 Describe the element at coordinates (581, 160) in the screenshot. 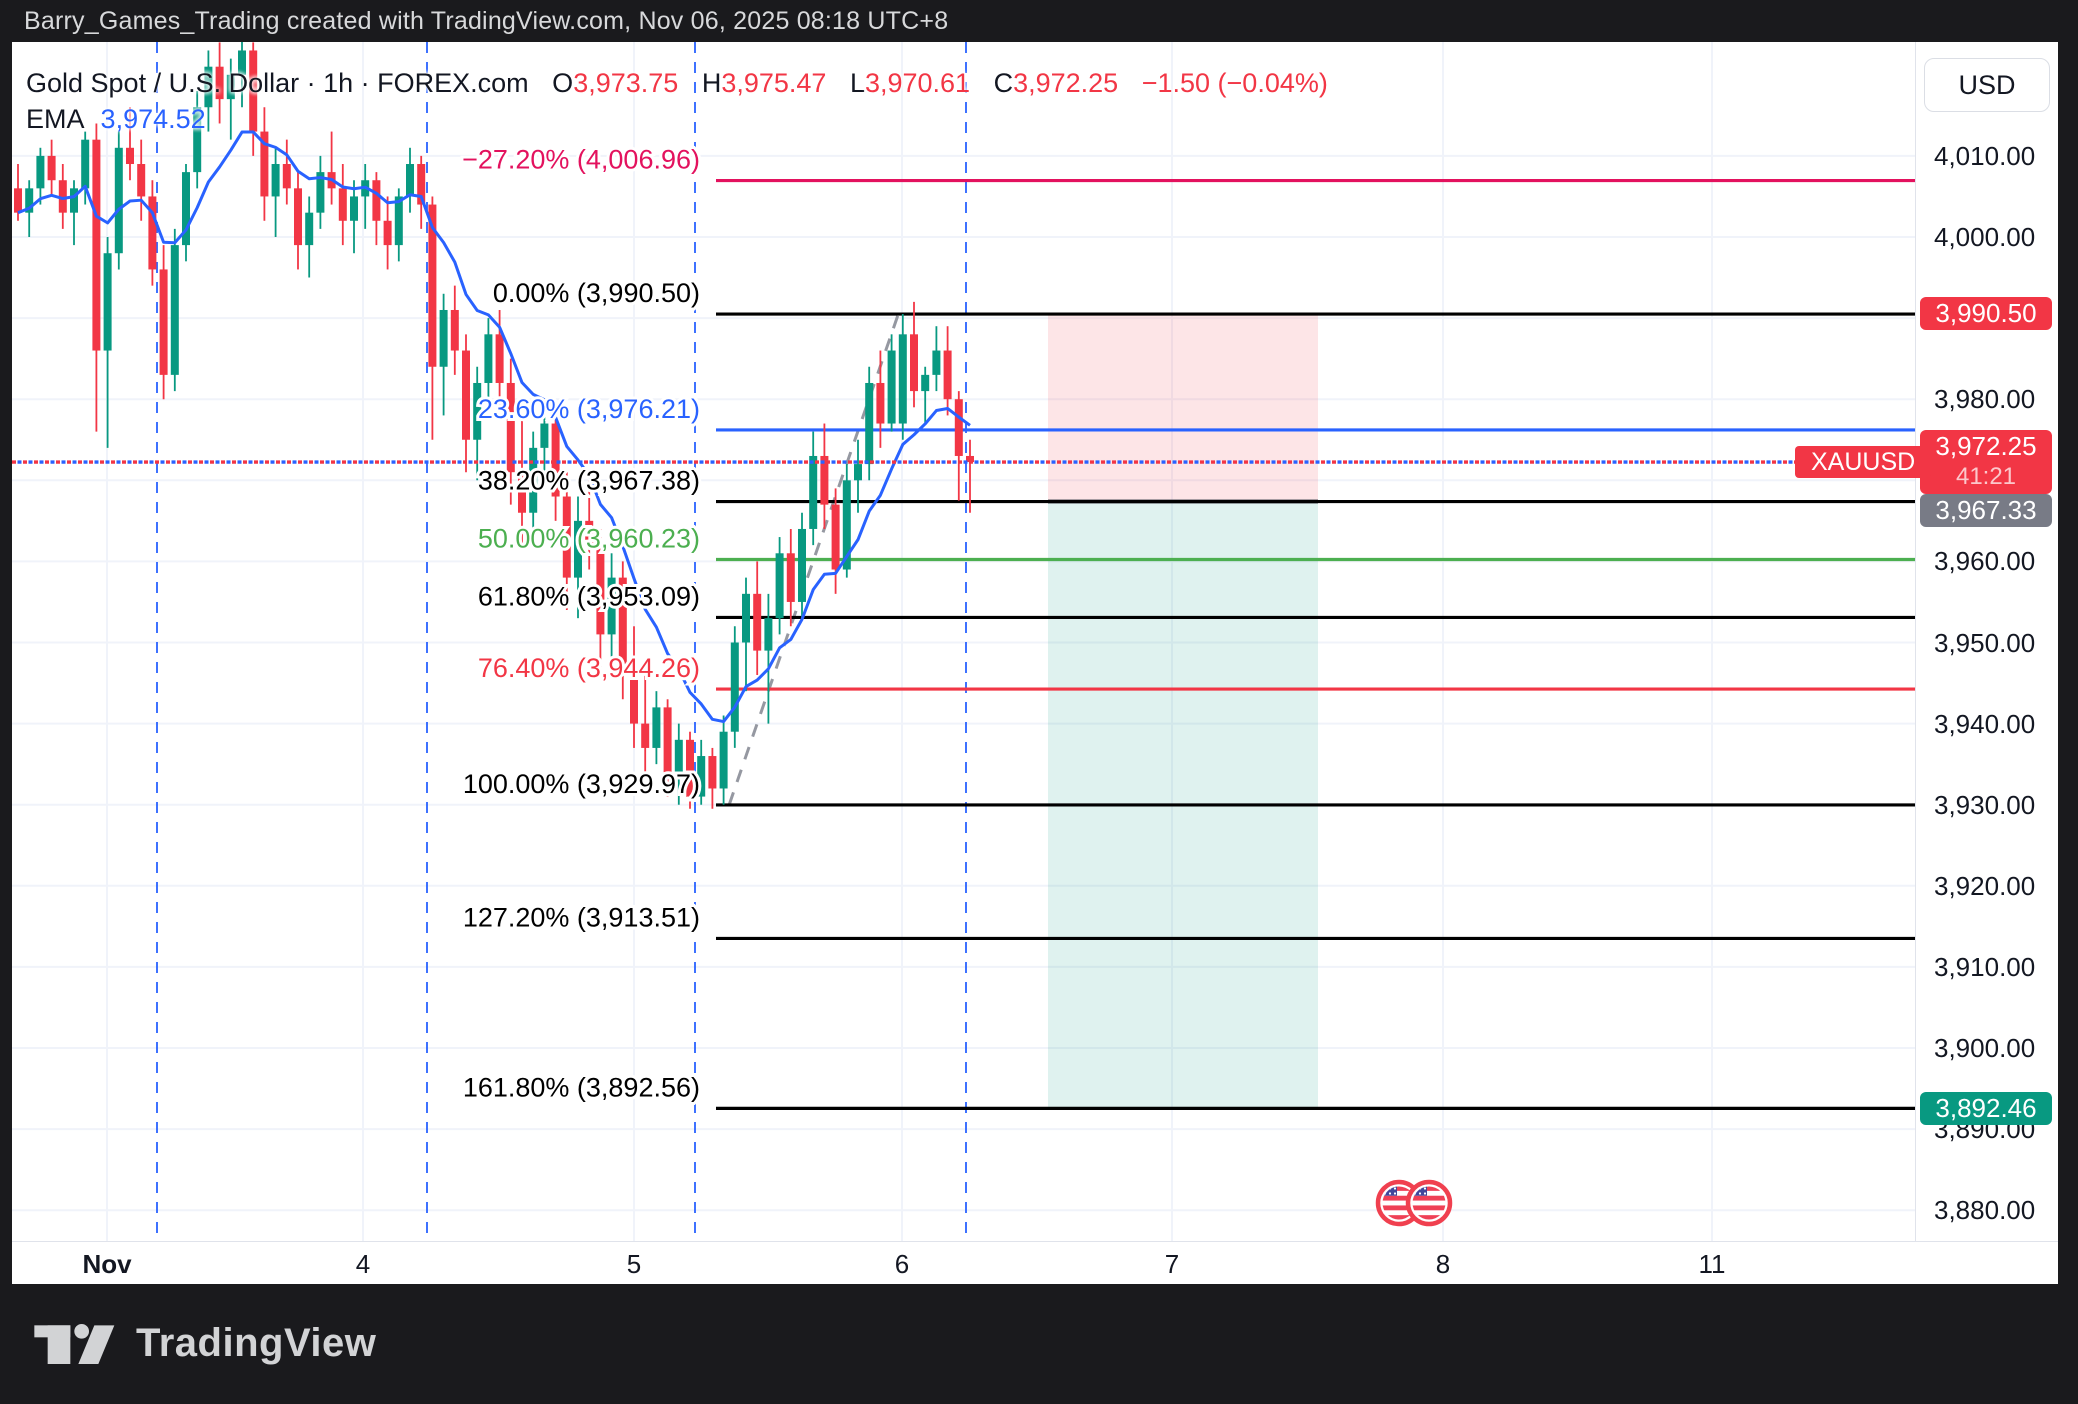

I see `fib-level-label: −27.20% (4,006.96)` at that location.